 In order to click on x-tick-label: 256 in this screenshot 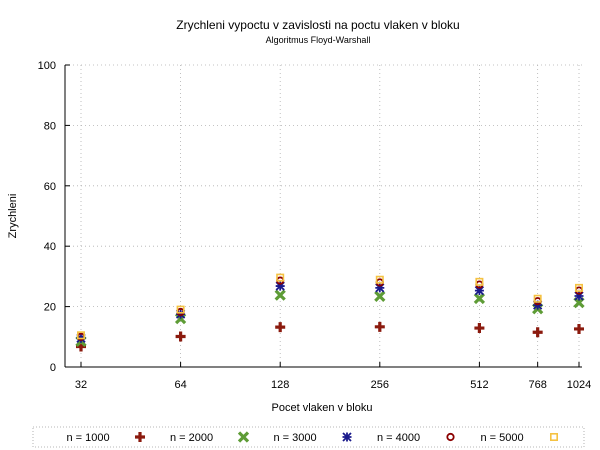, I will do `click(380, 385)`.